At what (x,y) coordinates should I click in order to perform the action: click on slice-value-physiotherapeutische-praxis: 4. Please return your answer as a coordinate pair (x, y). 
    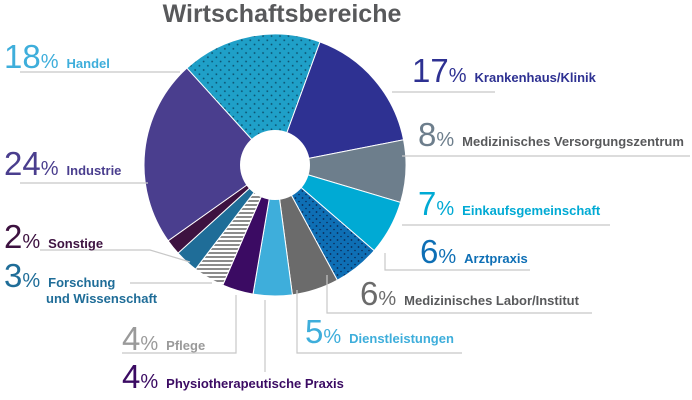
    Looking at the image, I should click on (131, 376).